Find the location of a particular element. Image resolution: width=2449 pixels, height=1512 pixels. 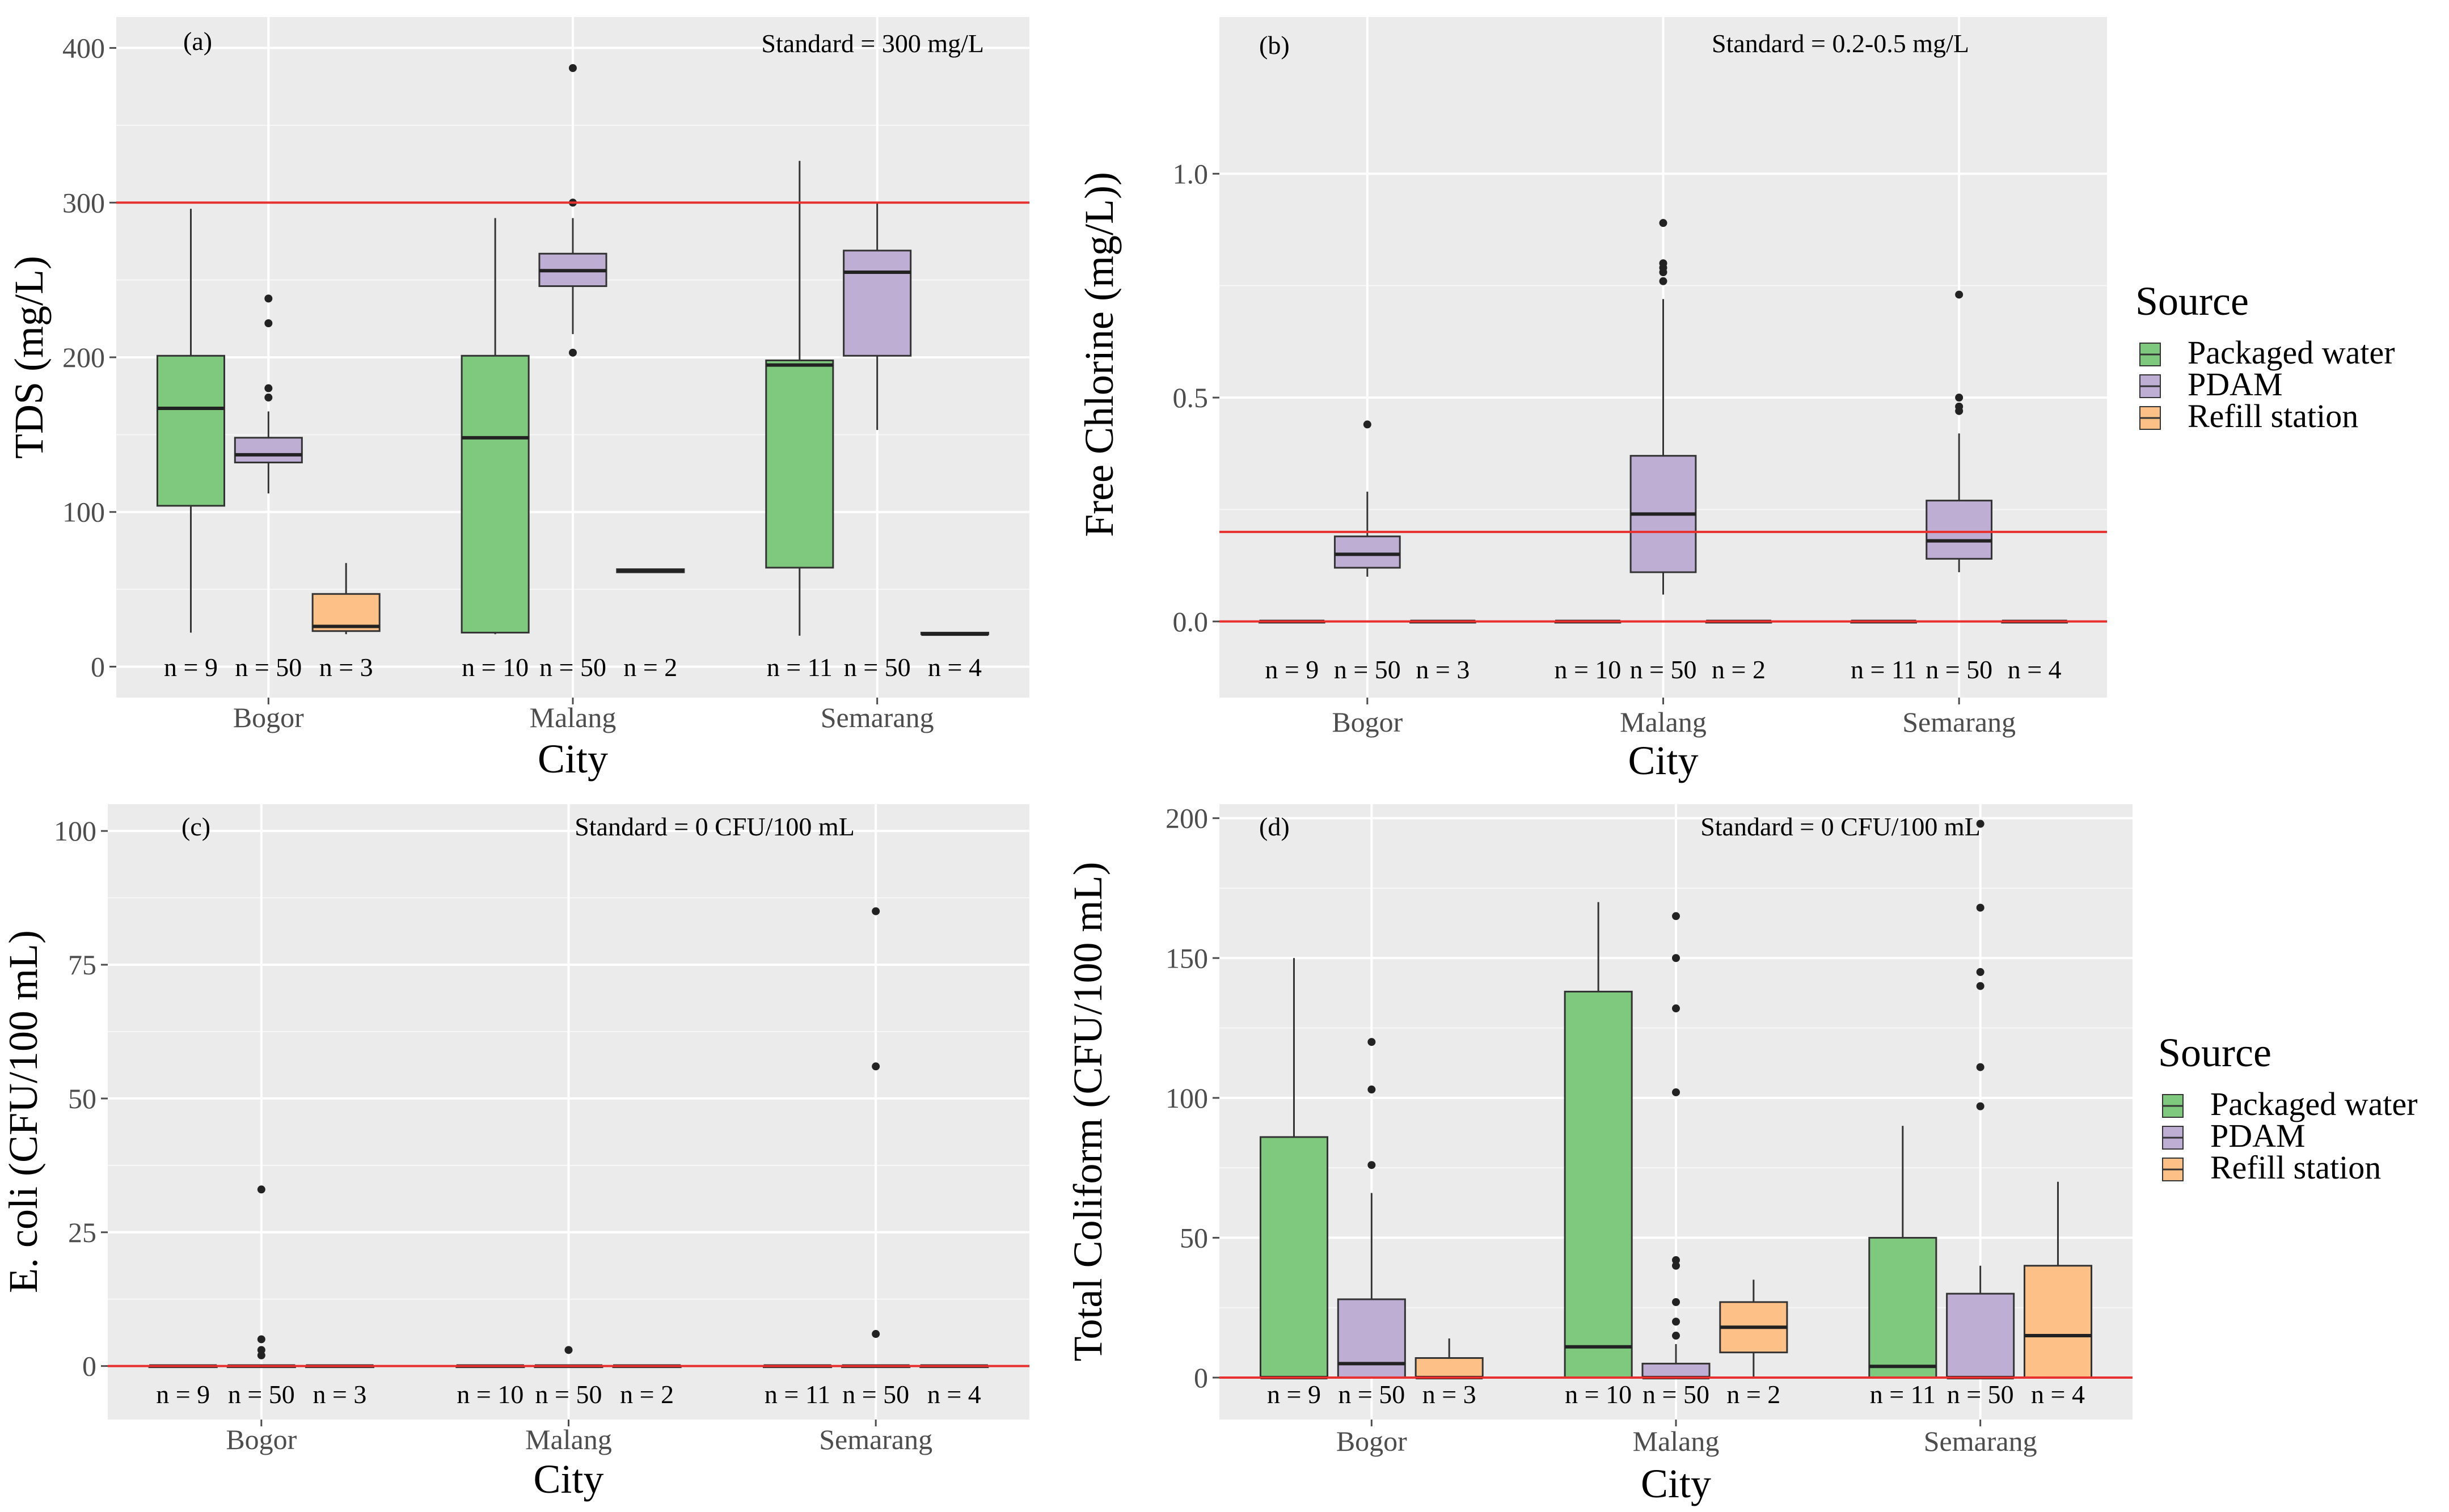

y-tick-label: 0.0 is located at coordinates (1191, 621).